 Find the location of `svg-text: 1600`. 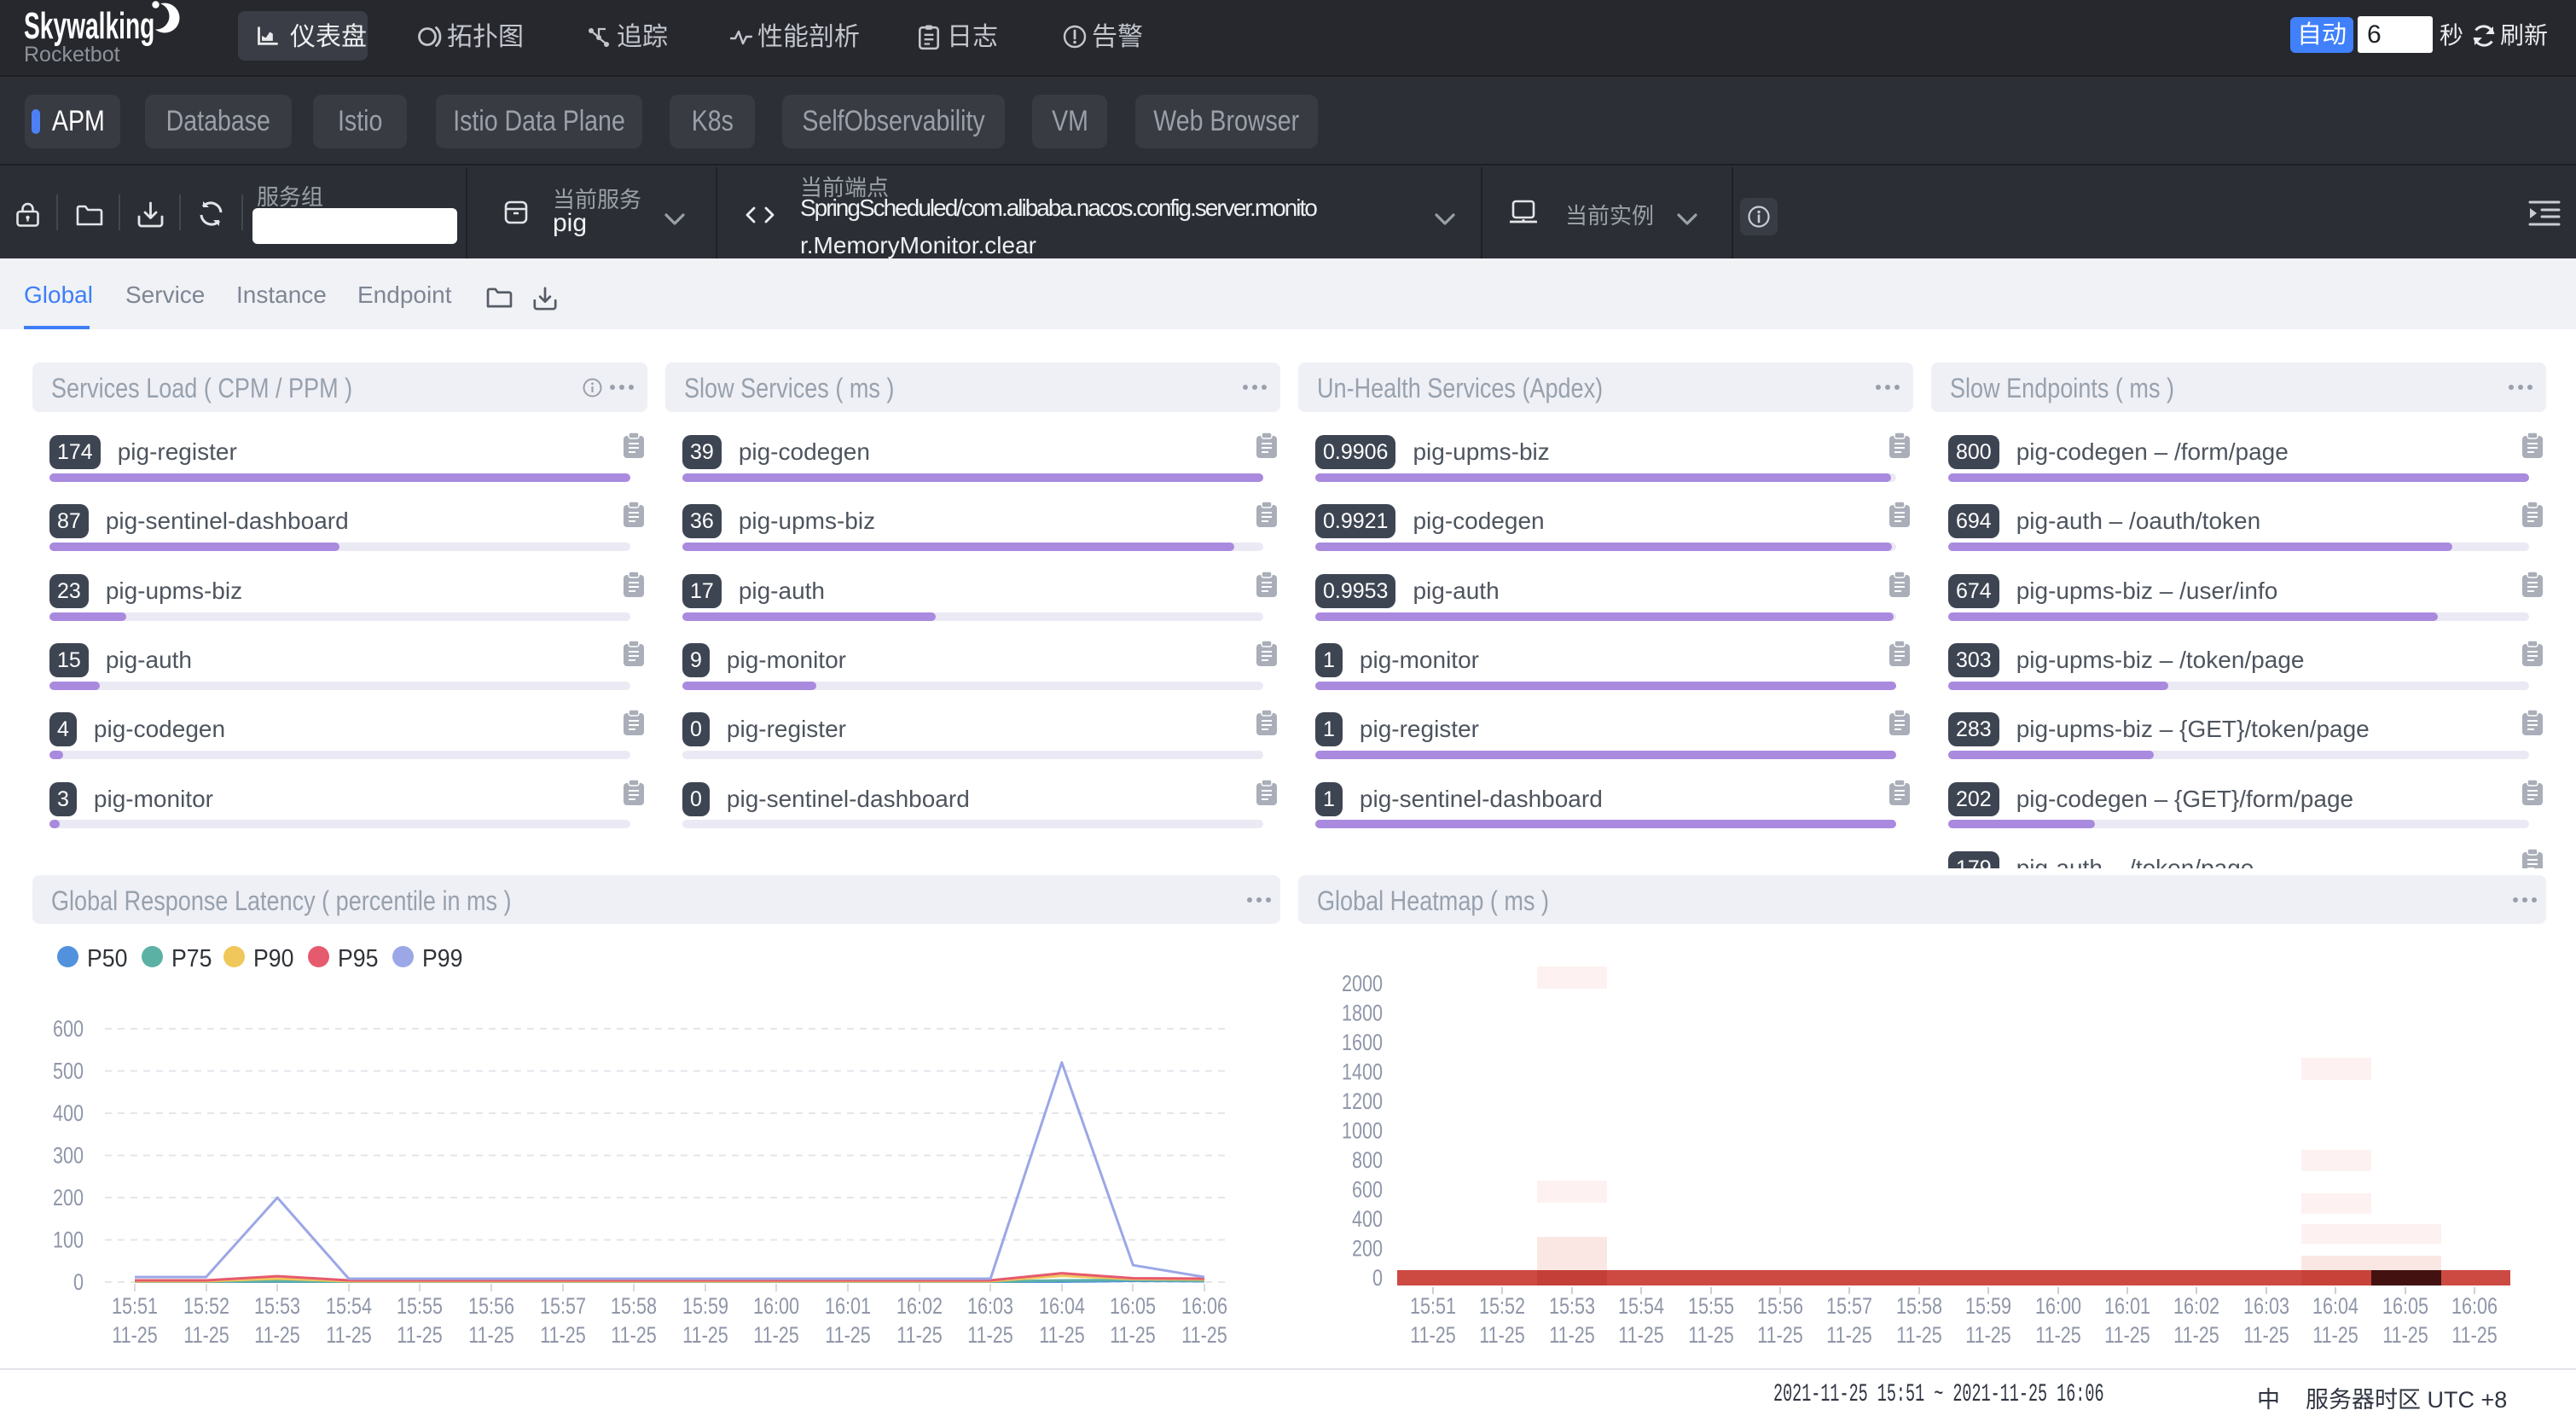

svg-text: 1600 is located at coordinates (1362, 1043).